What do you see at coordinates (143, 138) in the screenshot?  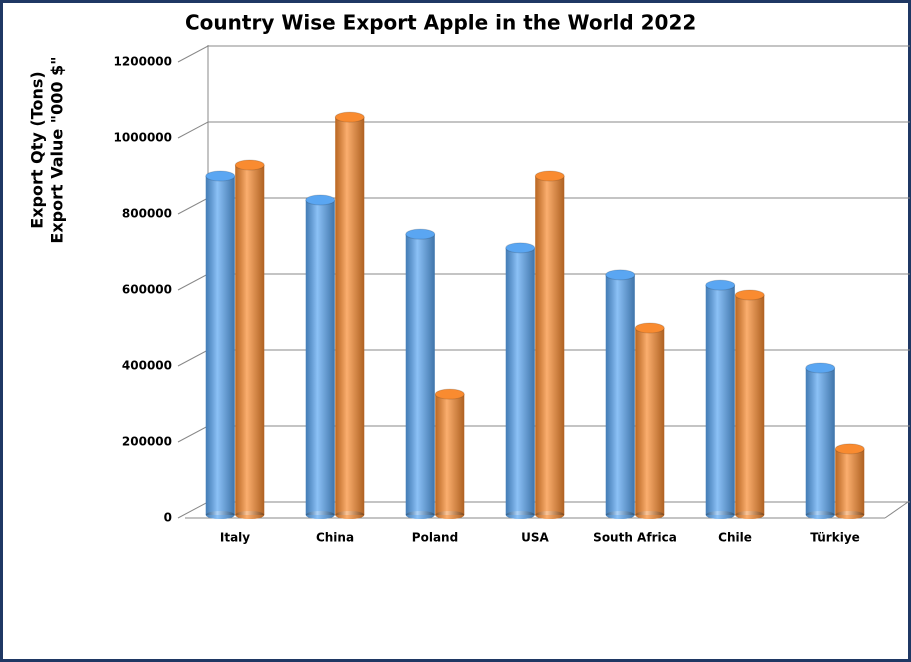 I see `y-tick-label: 1000000` at bounding box center [143, 138].